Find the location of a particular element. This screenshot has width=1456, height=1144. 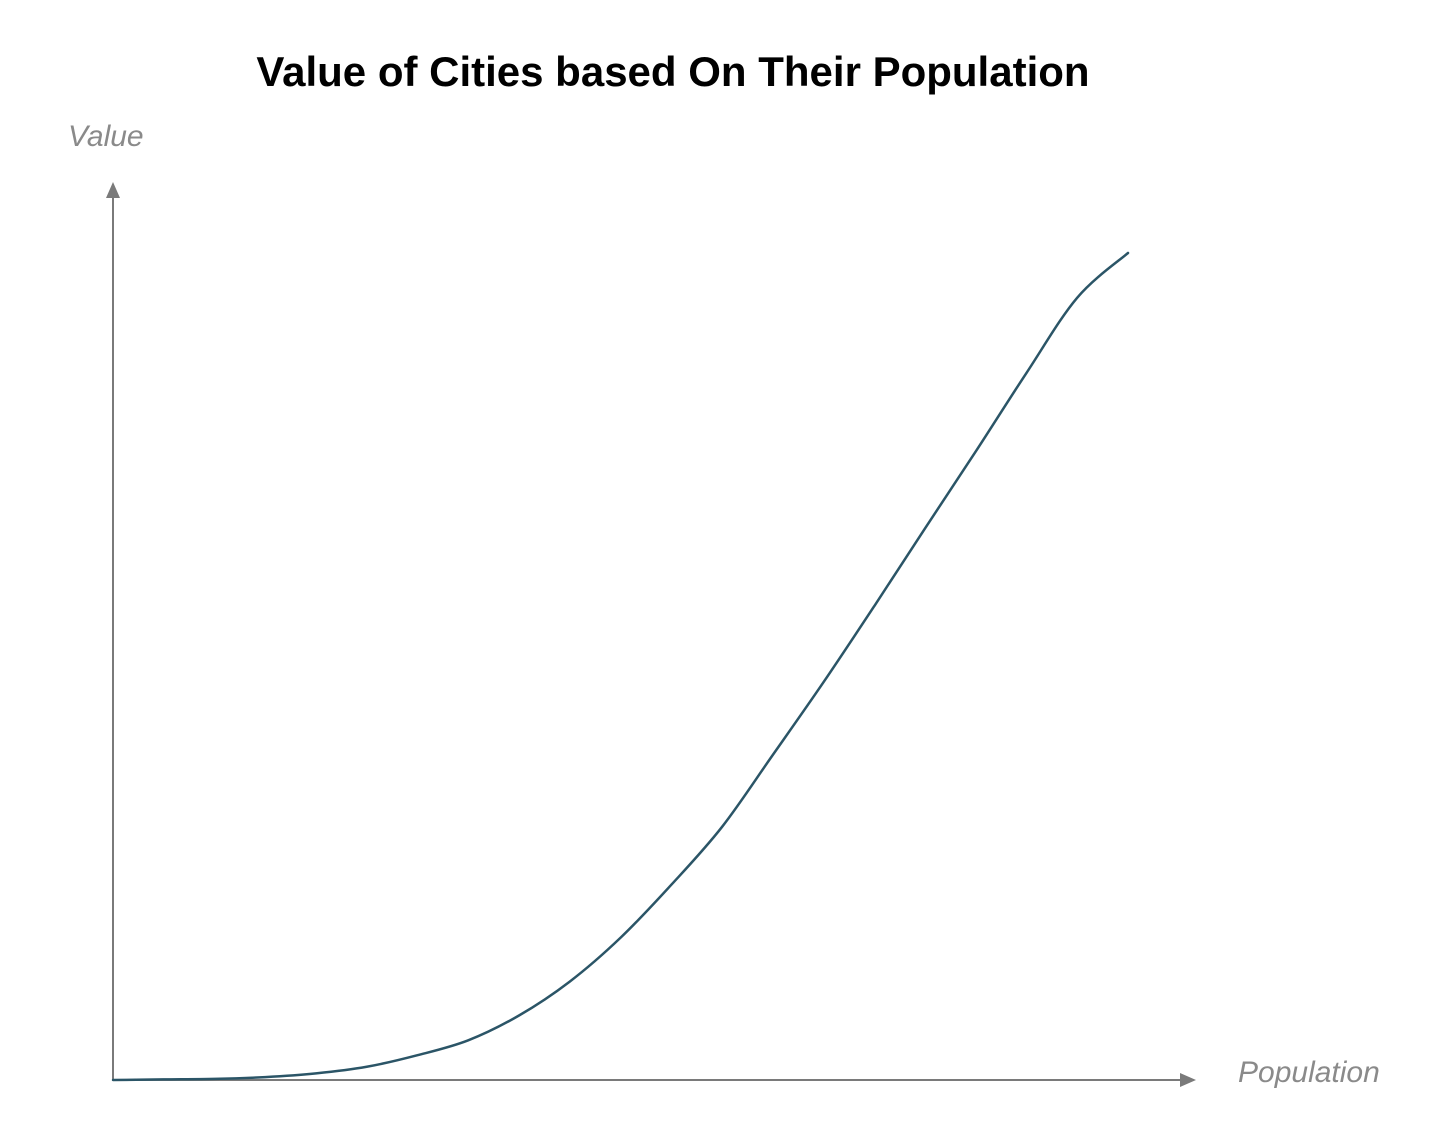

y-axis-label: Value is located at coordinates (106, 136).